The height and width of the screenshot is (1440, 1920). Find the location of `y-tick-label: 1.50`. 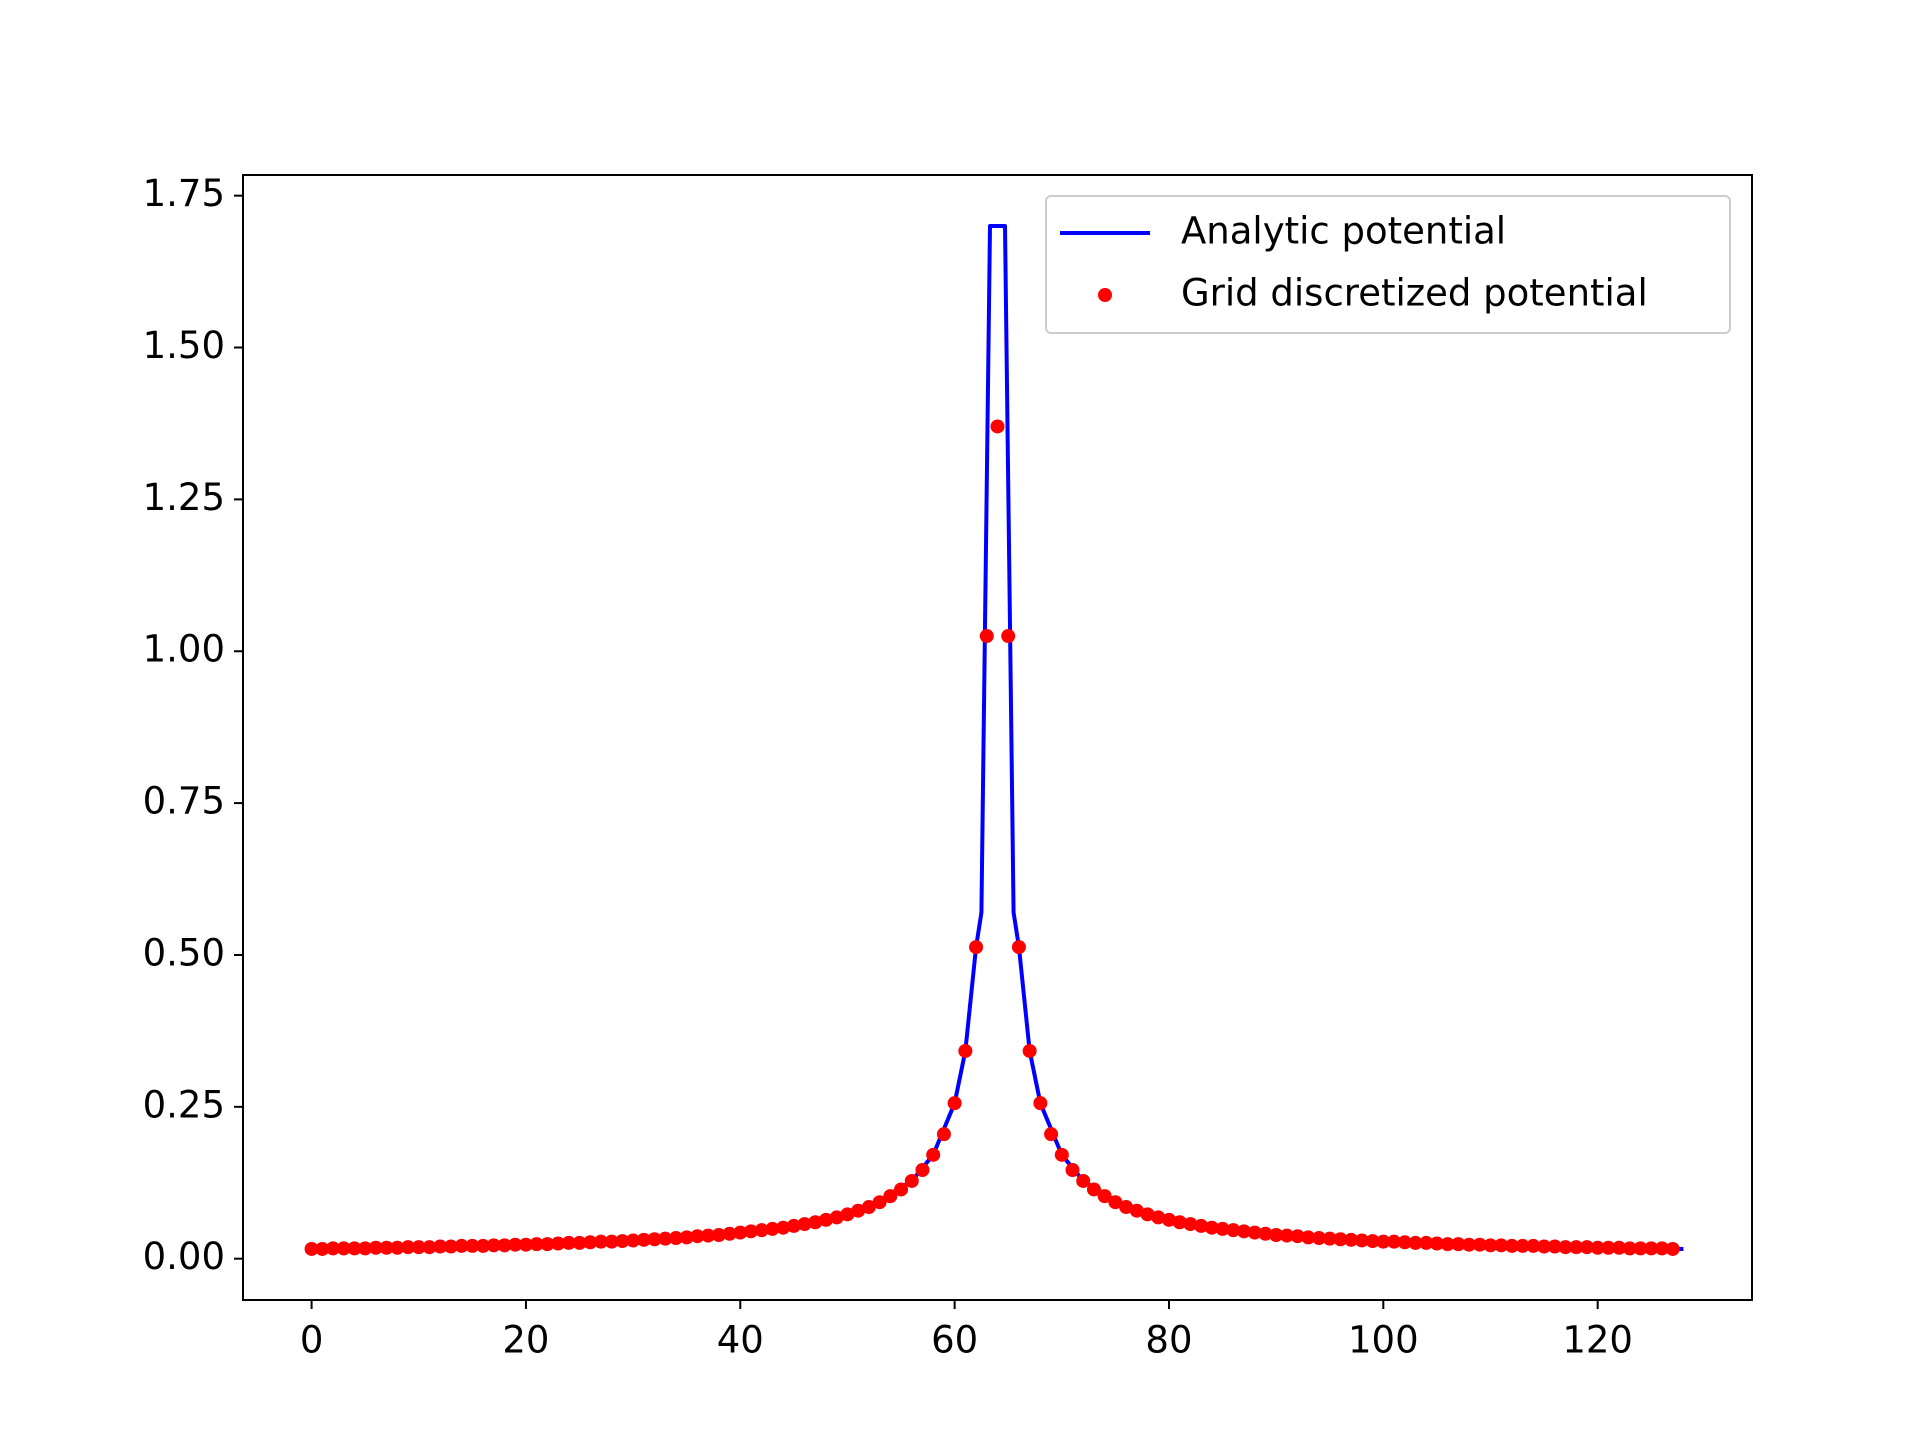

y-tick-label: 1.50 is located at coordinates (184, 345).